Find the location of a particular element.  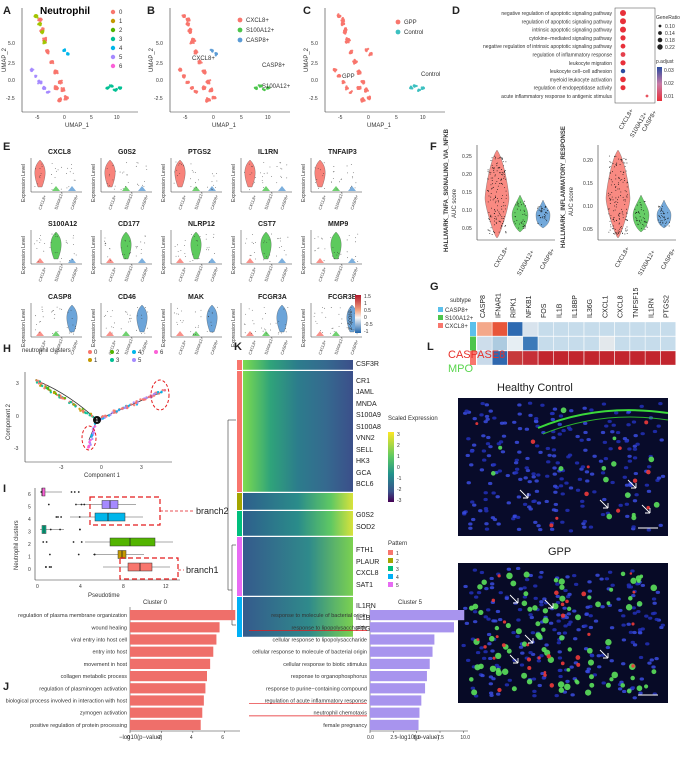

scale-tick: 1 is located at coordinates (398, 457).